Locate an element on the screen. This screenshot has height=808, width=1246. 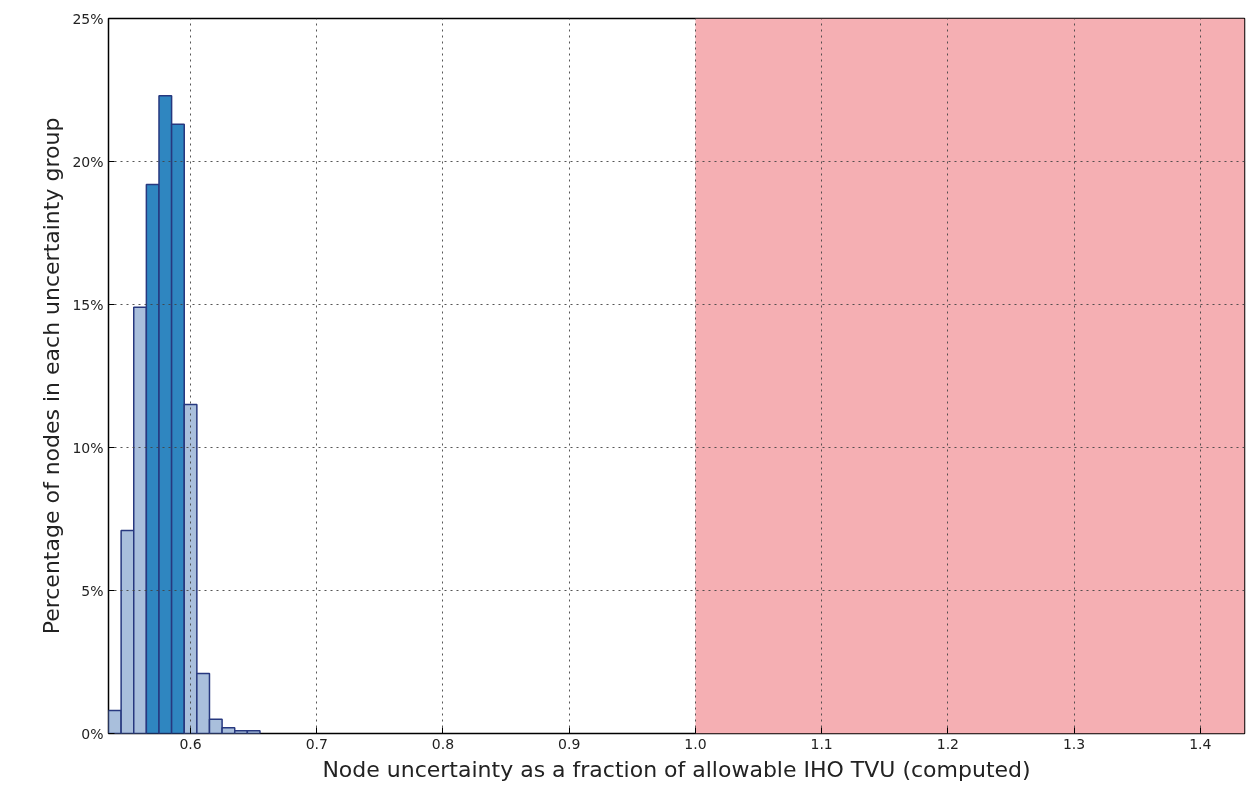
y-tick-label: 5% is located at coordinates (92, 590).